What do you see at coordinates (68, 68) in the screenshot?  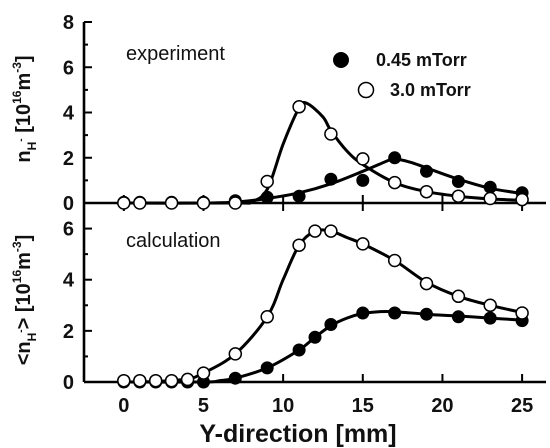 I see `top-y-tick-label-6: 6` at bounding box center [68, 68].